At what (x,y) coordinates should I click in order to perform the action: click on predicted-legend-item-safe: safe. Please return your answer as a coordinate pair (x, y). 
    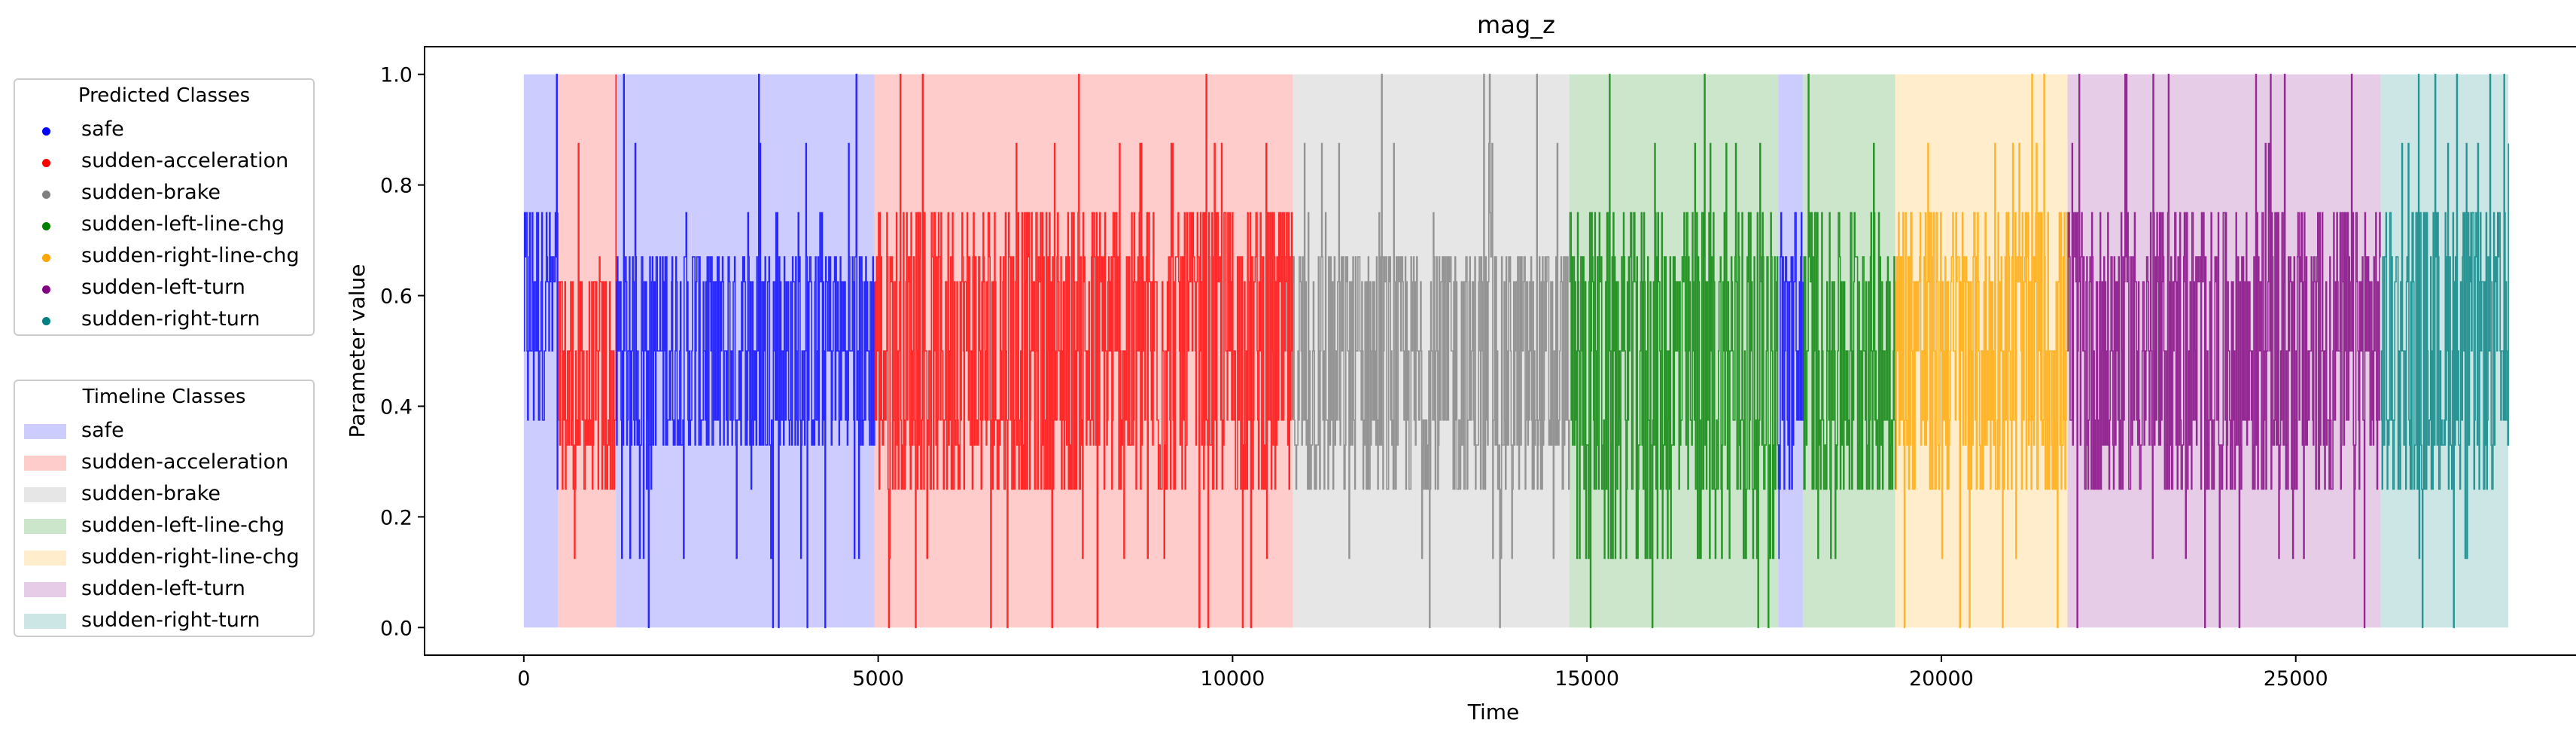
    Looking at the image, I should click on (164, 129).